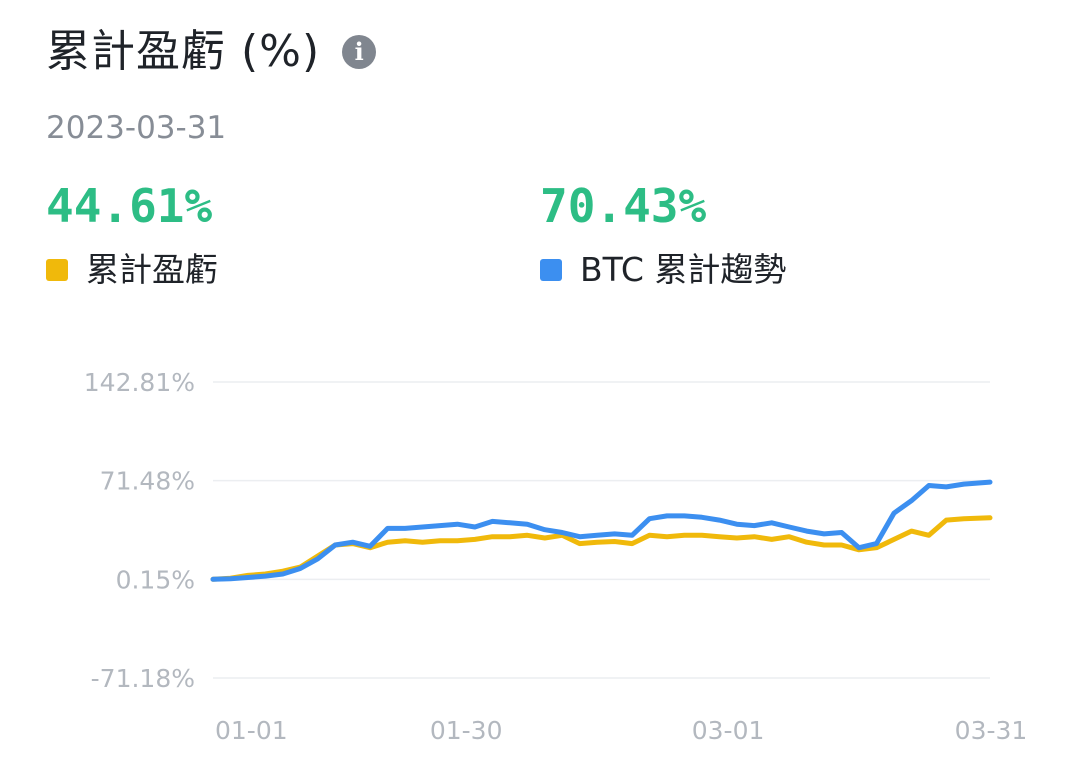 The width and height of the screenshot is (1080, 765). I want to click on page-title: 累計盈虧 (%), so click(183, 51).